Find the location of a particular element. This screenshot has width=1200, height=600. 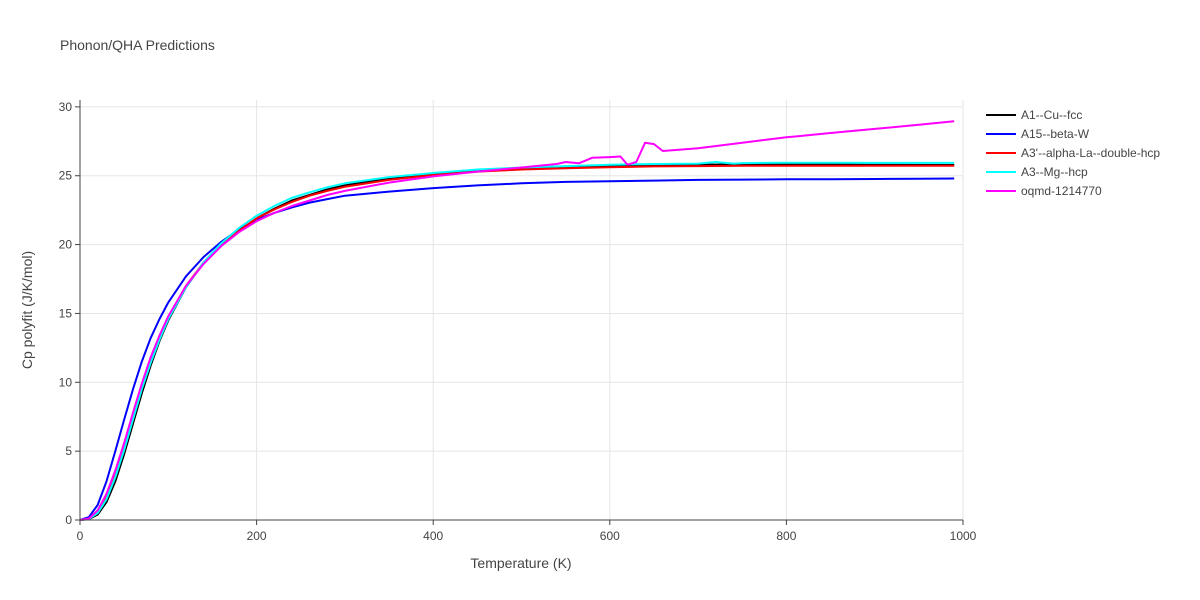

legend-item: A3'--alpha-La--double-hcp is located at coordinates (1073, 153).